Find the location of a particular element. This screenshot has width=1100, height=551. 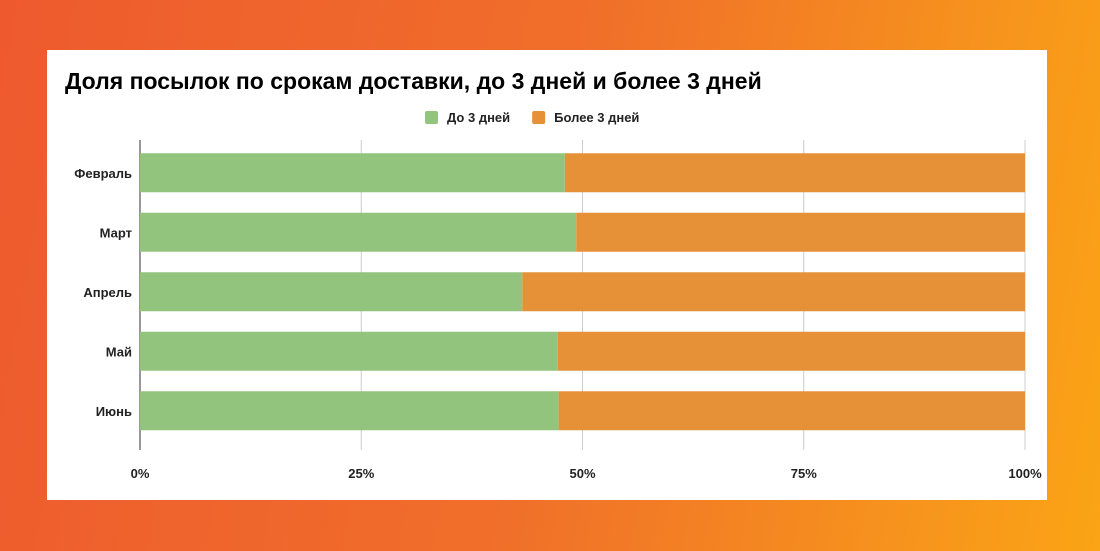

legend-label-1: Более 3 дней is located at coordinates (596, 117).